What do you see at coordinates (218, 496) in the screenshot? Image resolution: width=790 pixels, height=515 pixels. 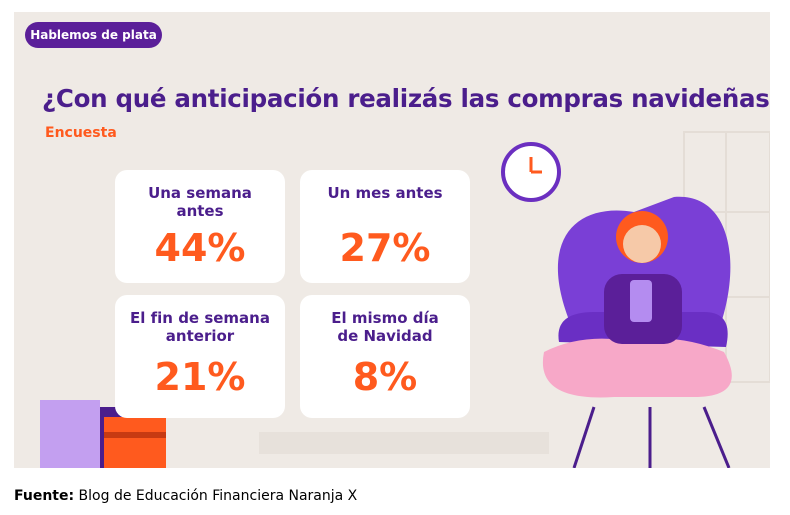 I see `source-text: Blog de Educación Financiera Naranja X` at bounding box center [218, 496].